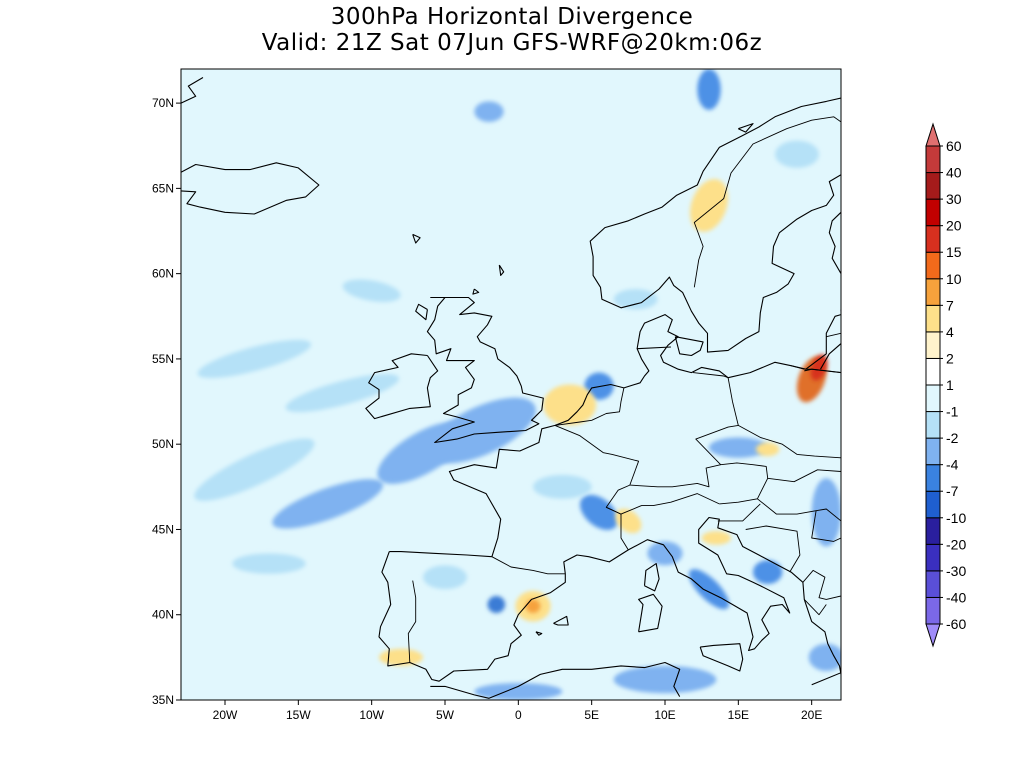  I want to click on map-subtitle: Valid: 21Z Sat 07Jun GFS-WRF@20km:06z, so click(512, 43).